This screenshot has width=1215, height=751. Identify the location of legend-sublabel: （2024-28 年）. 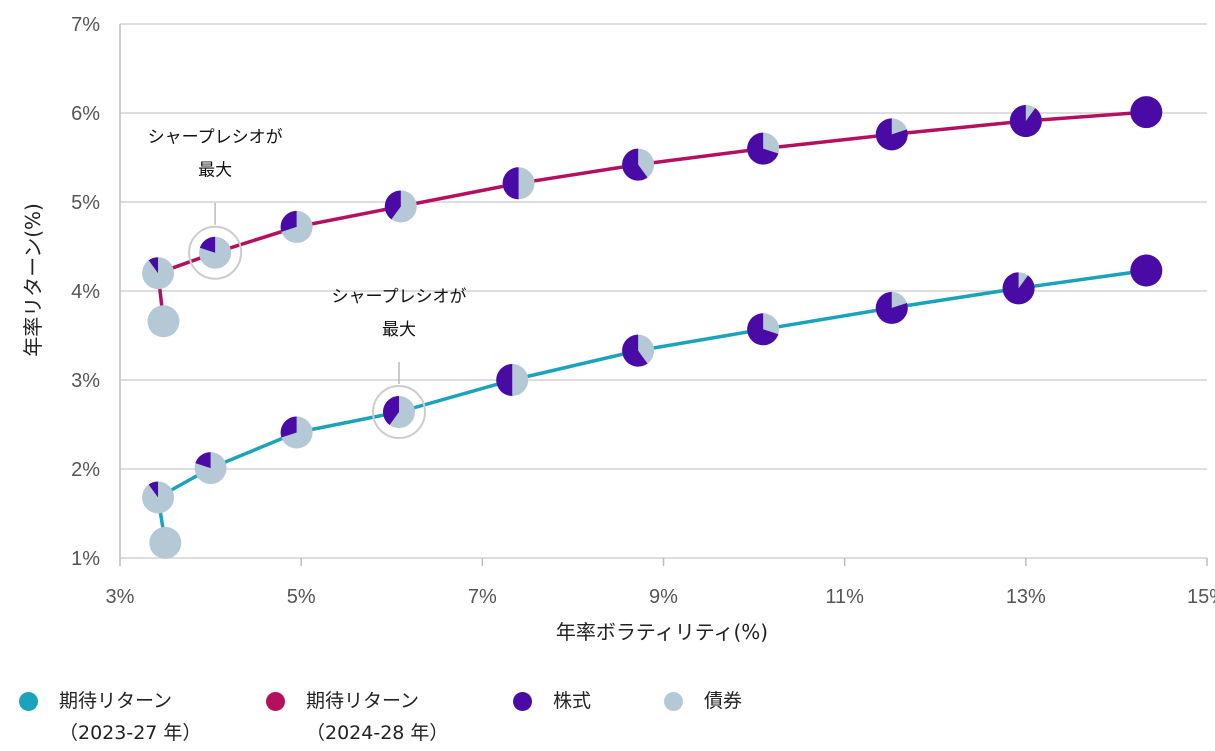
(377, 733).